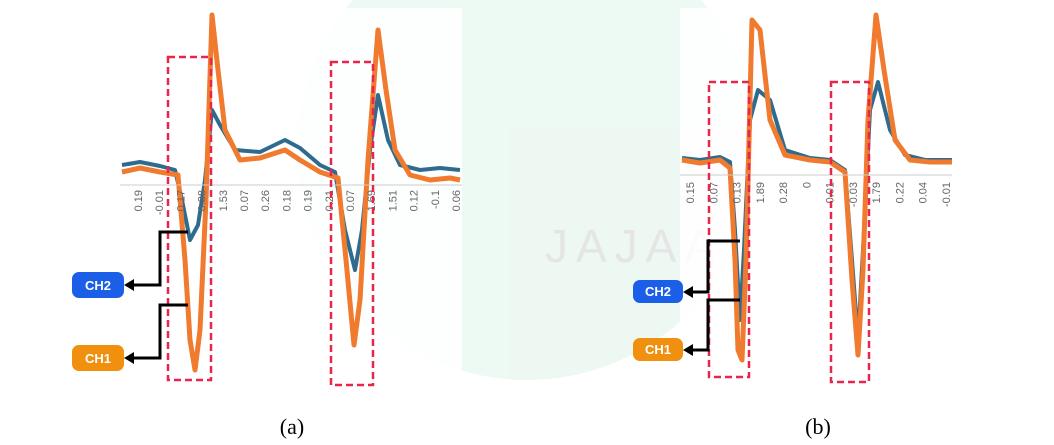 The image size is (1054, 445). Describe the element at coordinates (330, 200) in the screenshot. I see `x-tick-label: 0.21` at that location.